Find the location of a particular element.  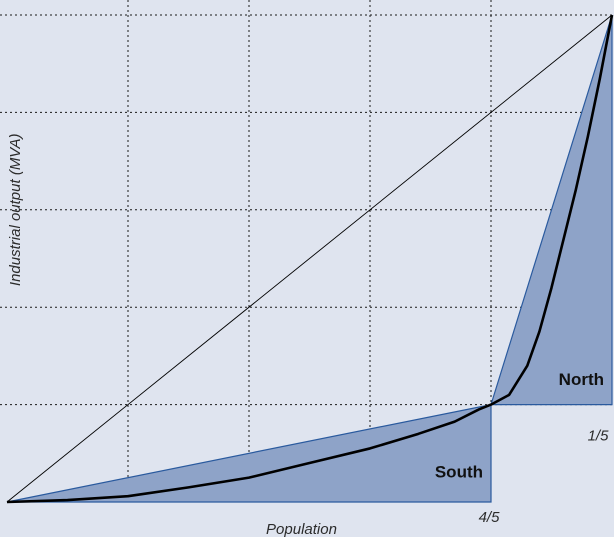

x-axis-label: Population is located at coordinates (301, 529).